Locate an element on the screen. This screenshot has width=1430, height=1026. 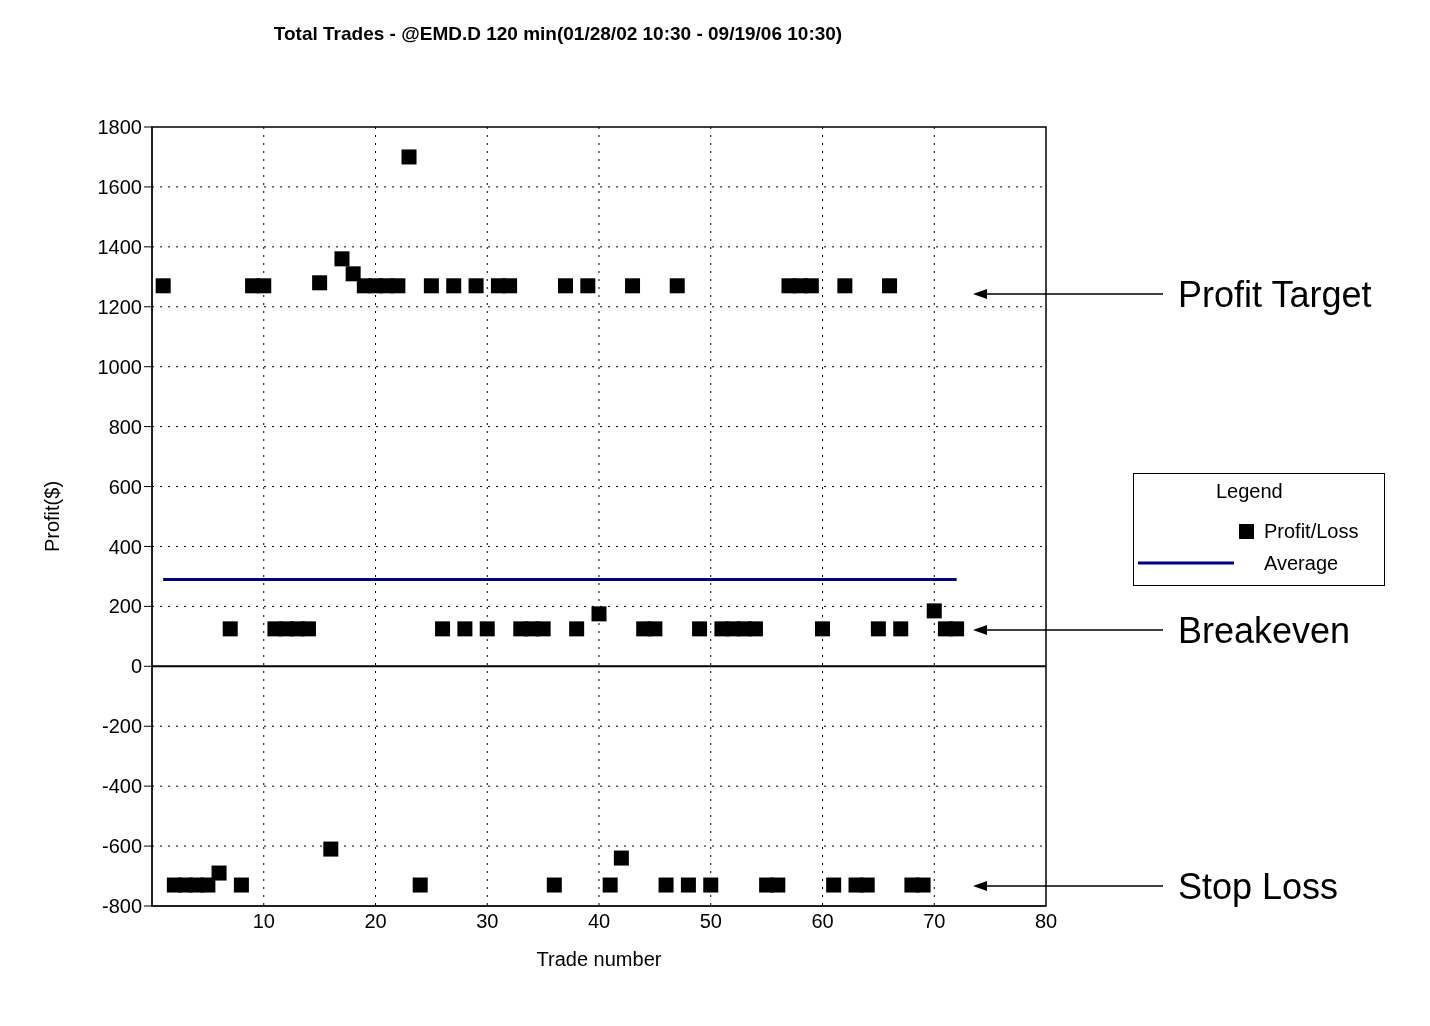
y-tick-label: -400 is located at coordinates (121, 786).